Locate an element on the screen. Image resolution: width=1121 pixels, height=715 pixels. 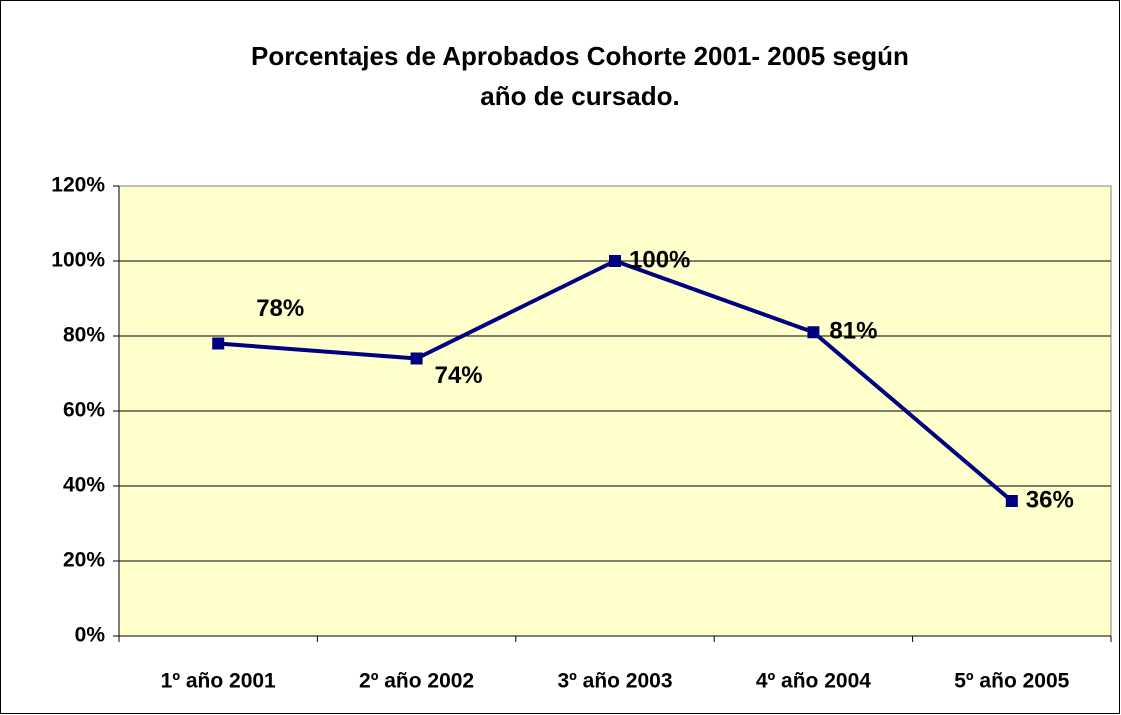
y-tick-label: 60% is located at coordinates (84, 410).